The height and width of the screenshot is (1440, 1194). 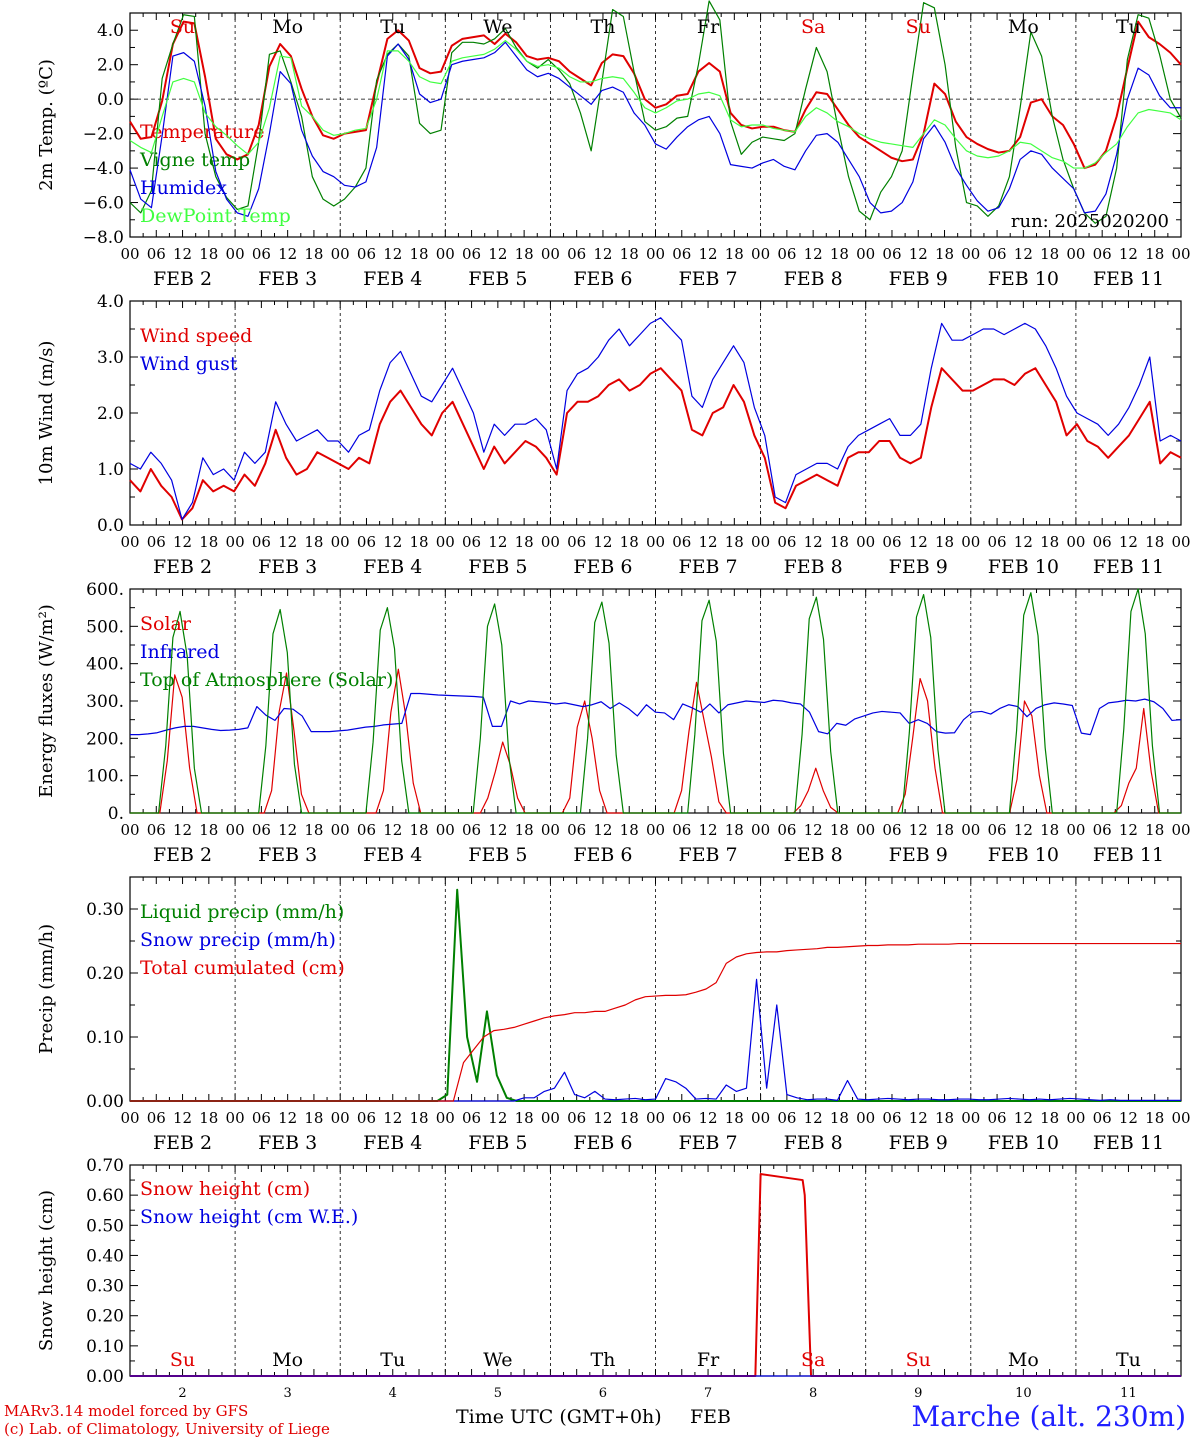 What do you see at coordinates (194, 160) in the screenshot?
I see `legend-entry: Vigne temp` at bounding box center [194, 160].